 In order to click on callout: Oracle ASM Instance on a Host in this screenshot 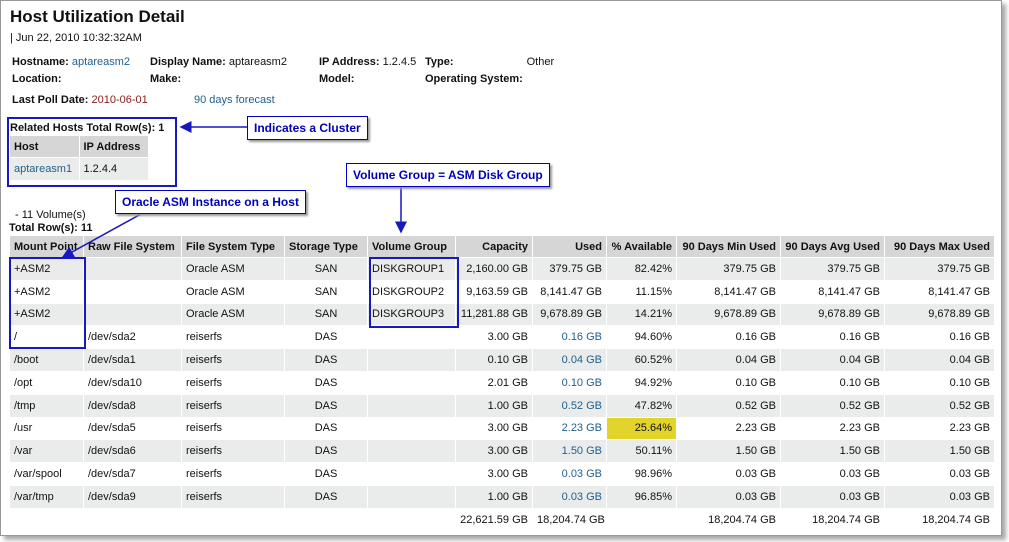, I will do `click(210, 202)`.